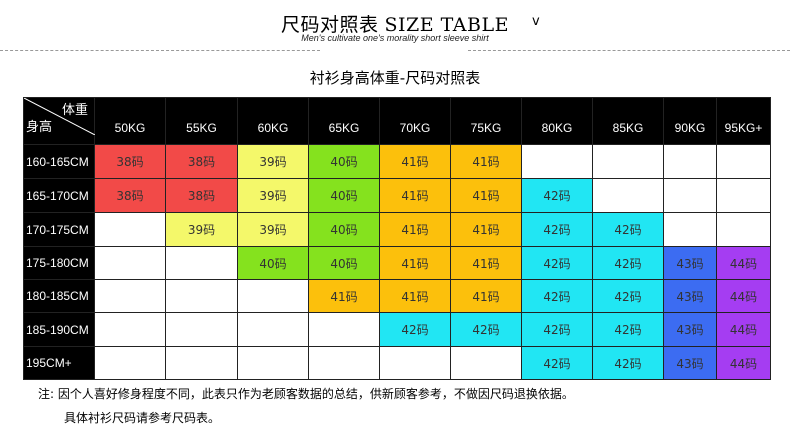  I want to click on weight-header: 65KG, so click(344, 121).